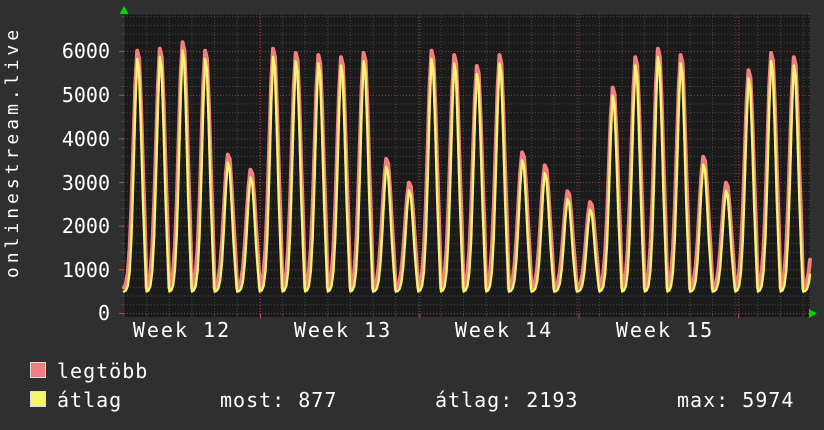  I want to click on y-tick-label: 6000, so click(85, 51).